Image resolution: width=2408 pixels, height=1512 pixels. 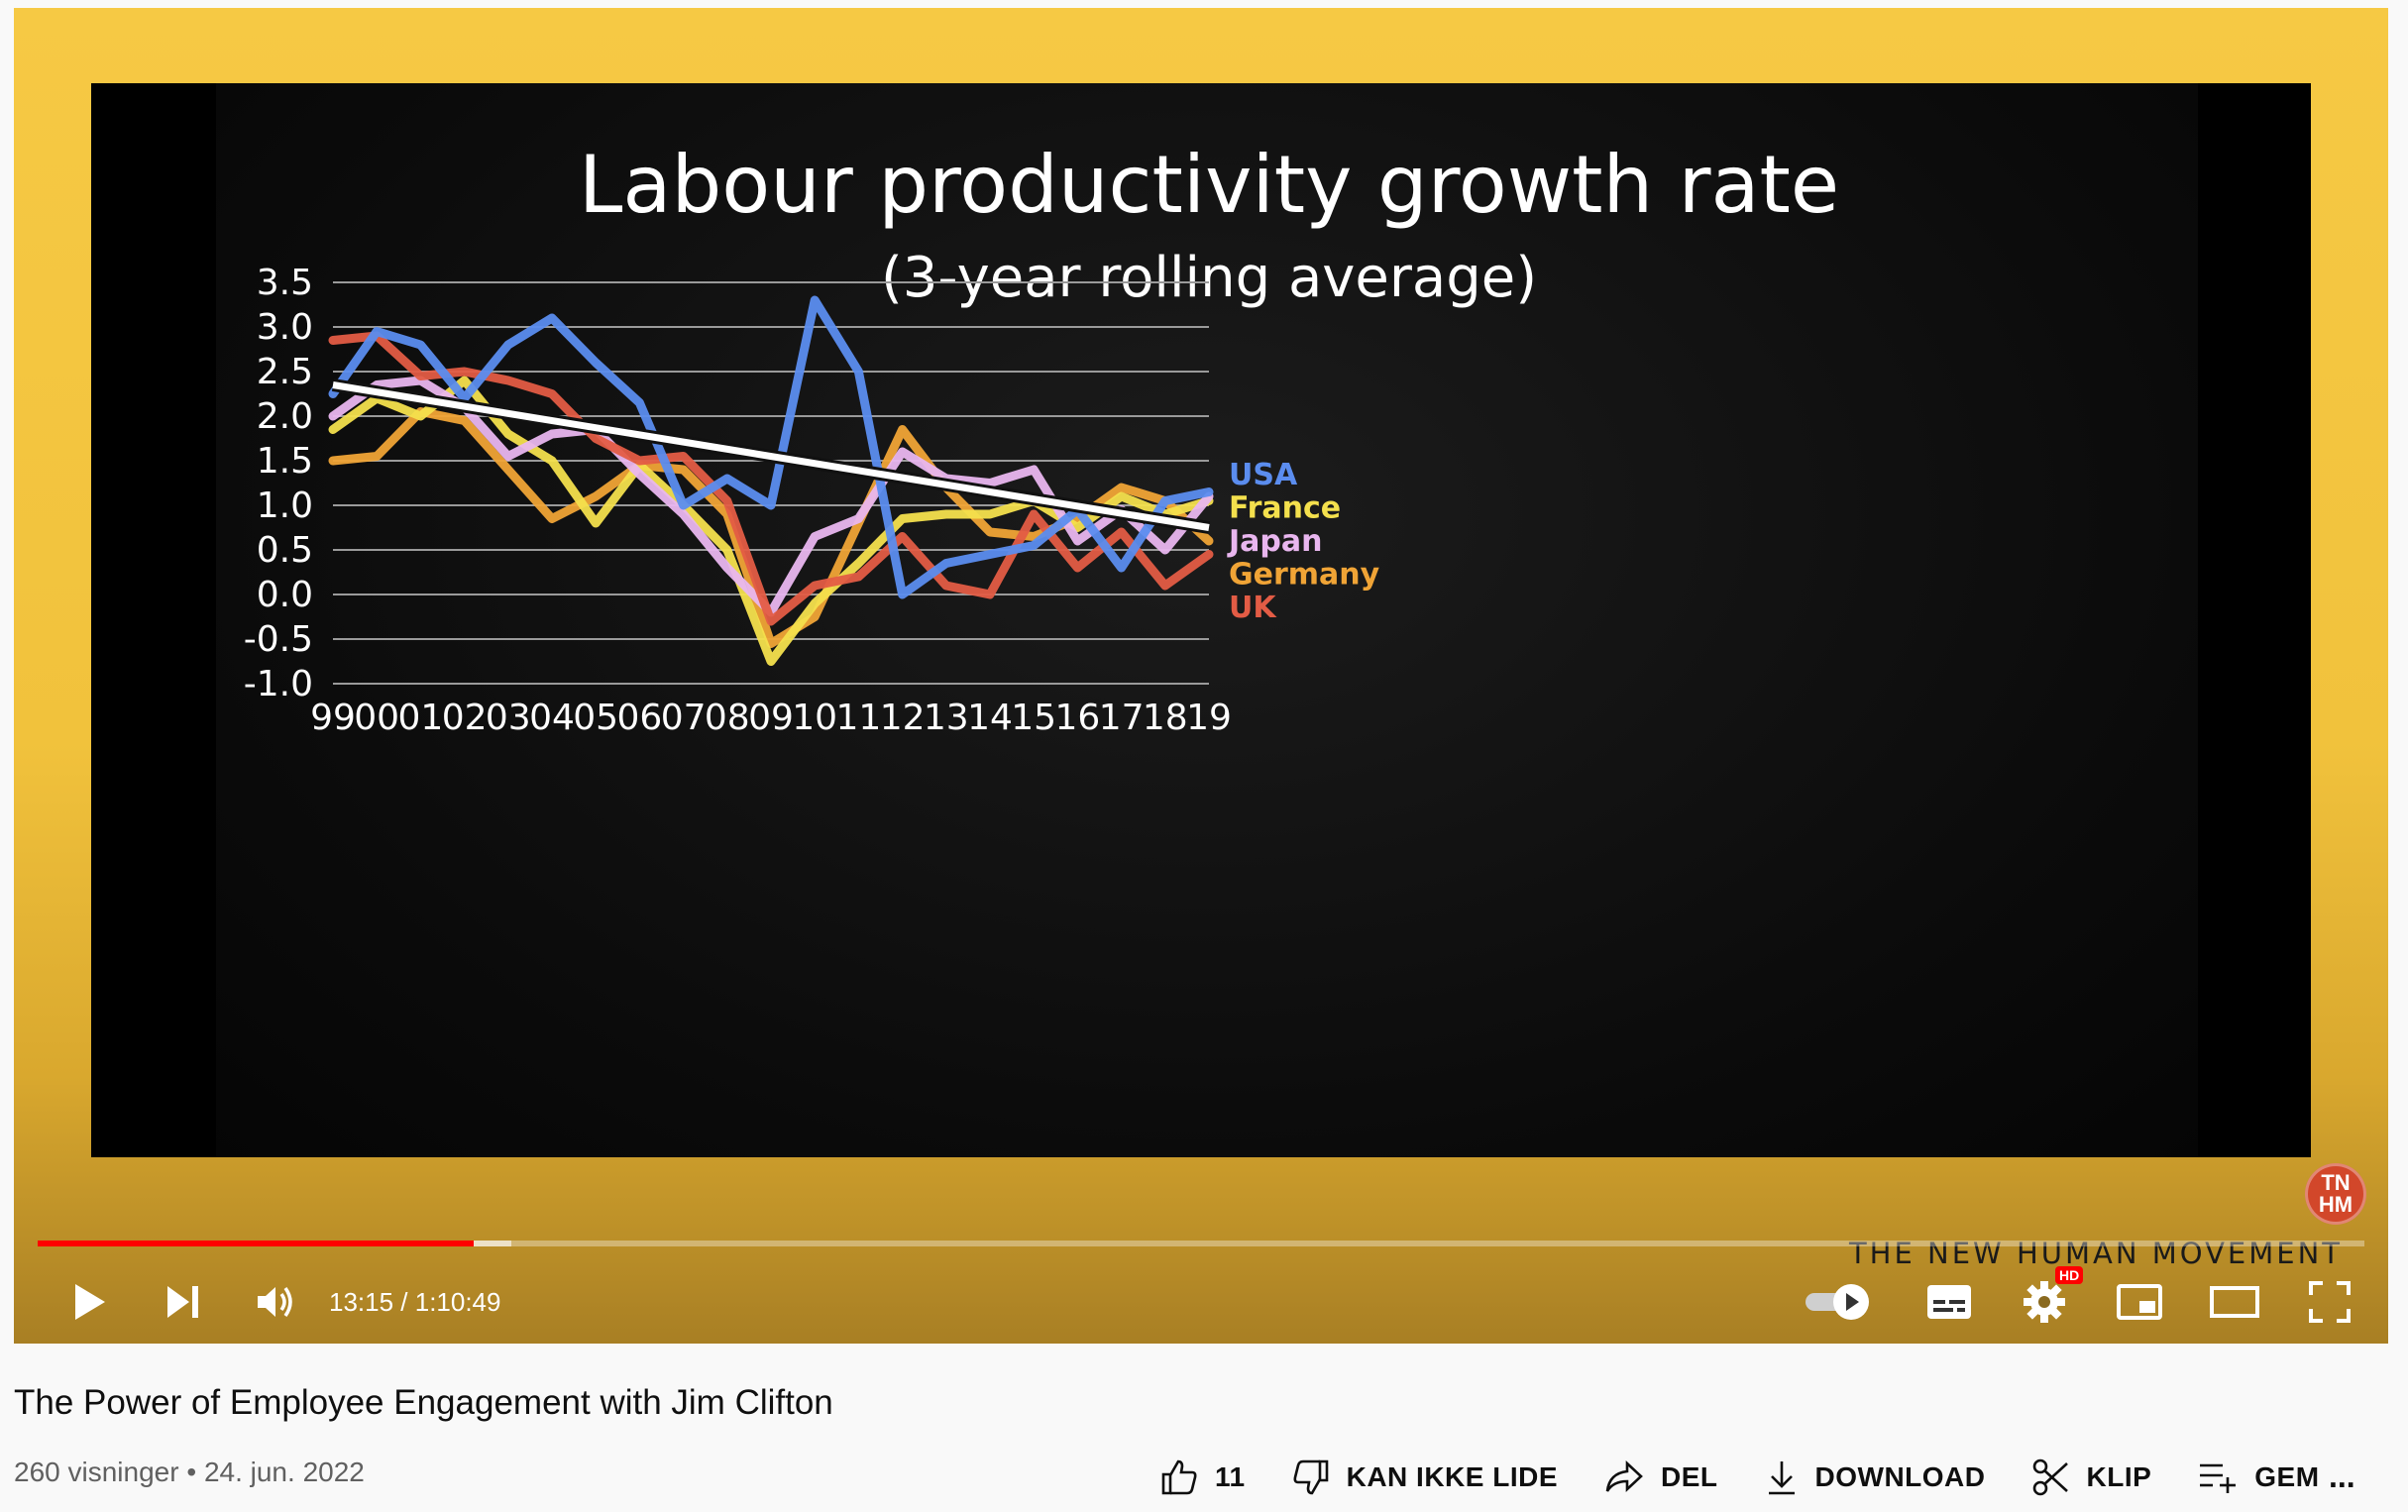 I want to click on x-tick-label: 14, so click(x=990, y=718).